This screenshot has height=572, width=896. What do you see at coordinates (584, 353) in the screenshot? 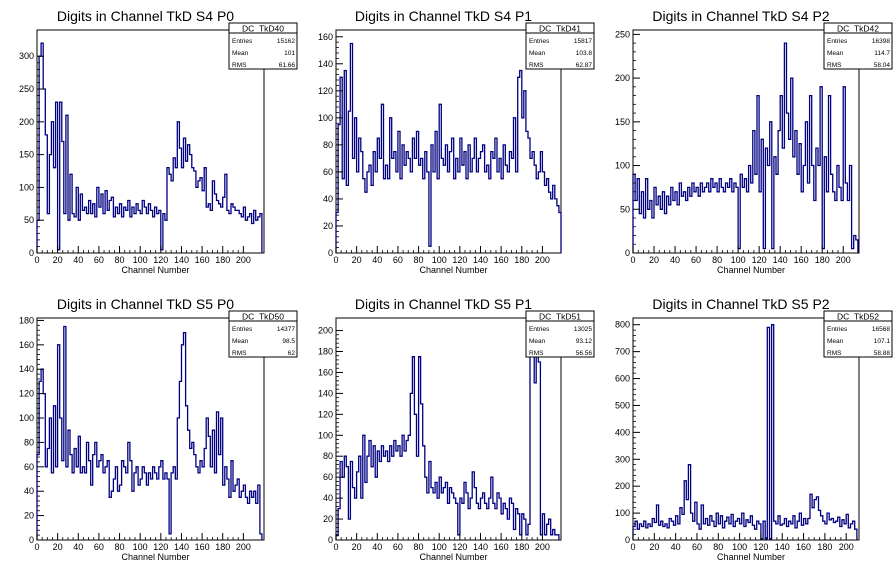
I see `stats-row-value: 56.56` at bounding box center [584, 353].